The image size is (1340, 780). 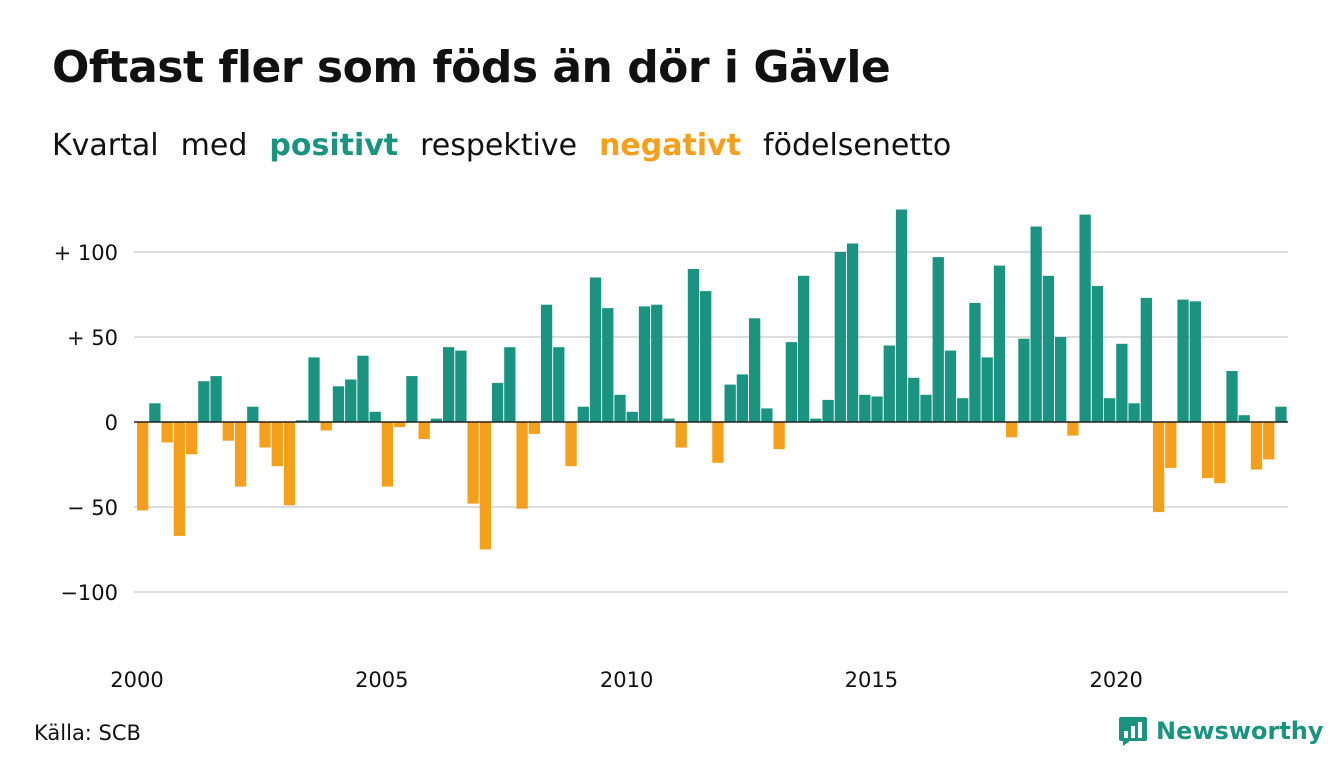 I want to click on bar-2002-k3, so click(x=265, y=435).